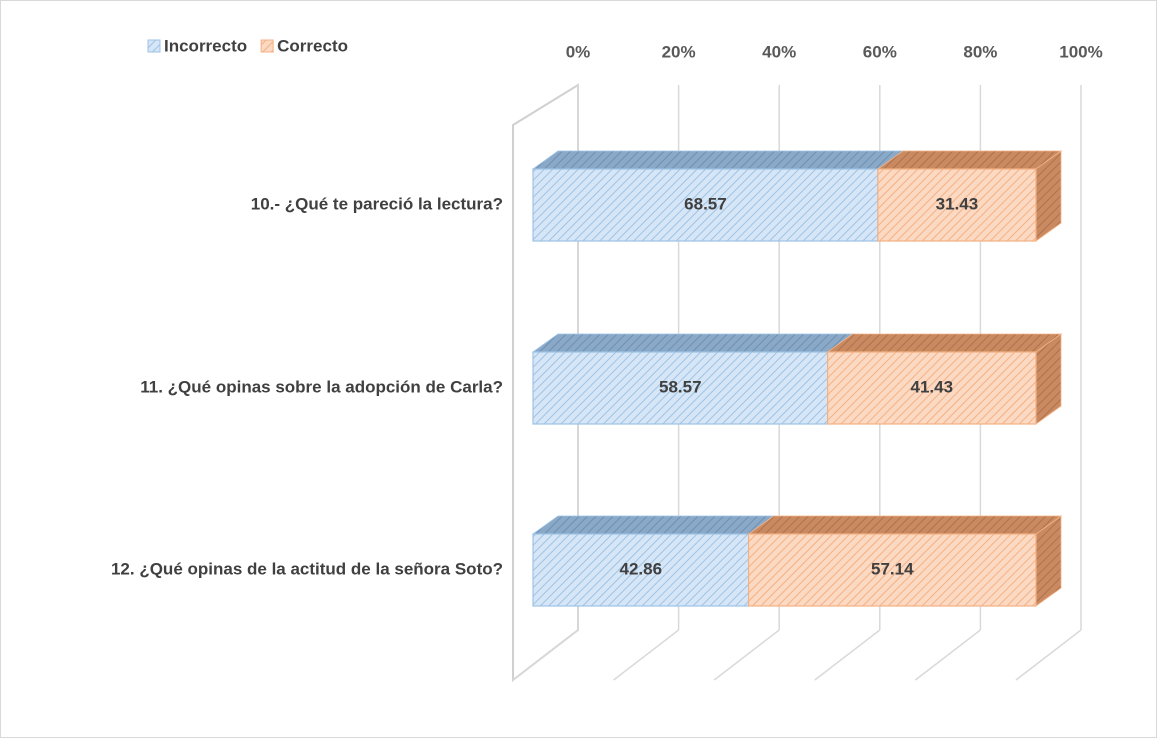 This screenshot has width=1157, height=738. What do you see at coordinates (377, 203) in the screenshot?
I see `y-tick-label: 10.- ¿Qué te pareció la lectura?` at bounding box center [377, 203].